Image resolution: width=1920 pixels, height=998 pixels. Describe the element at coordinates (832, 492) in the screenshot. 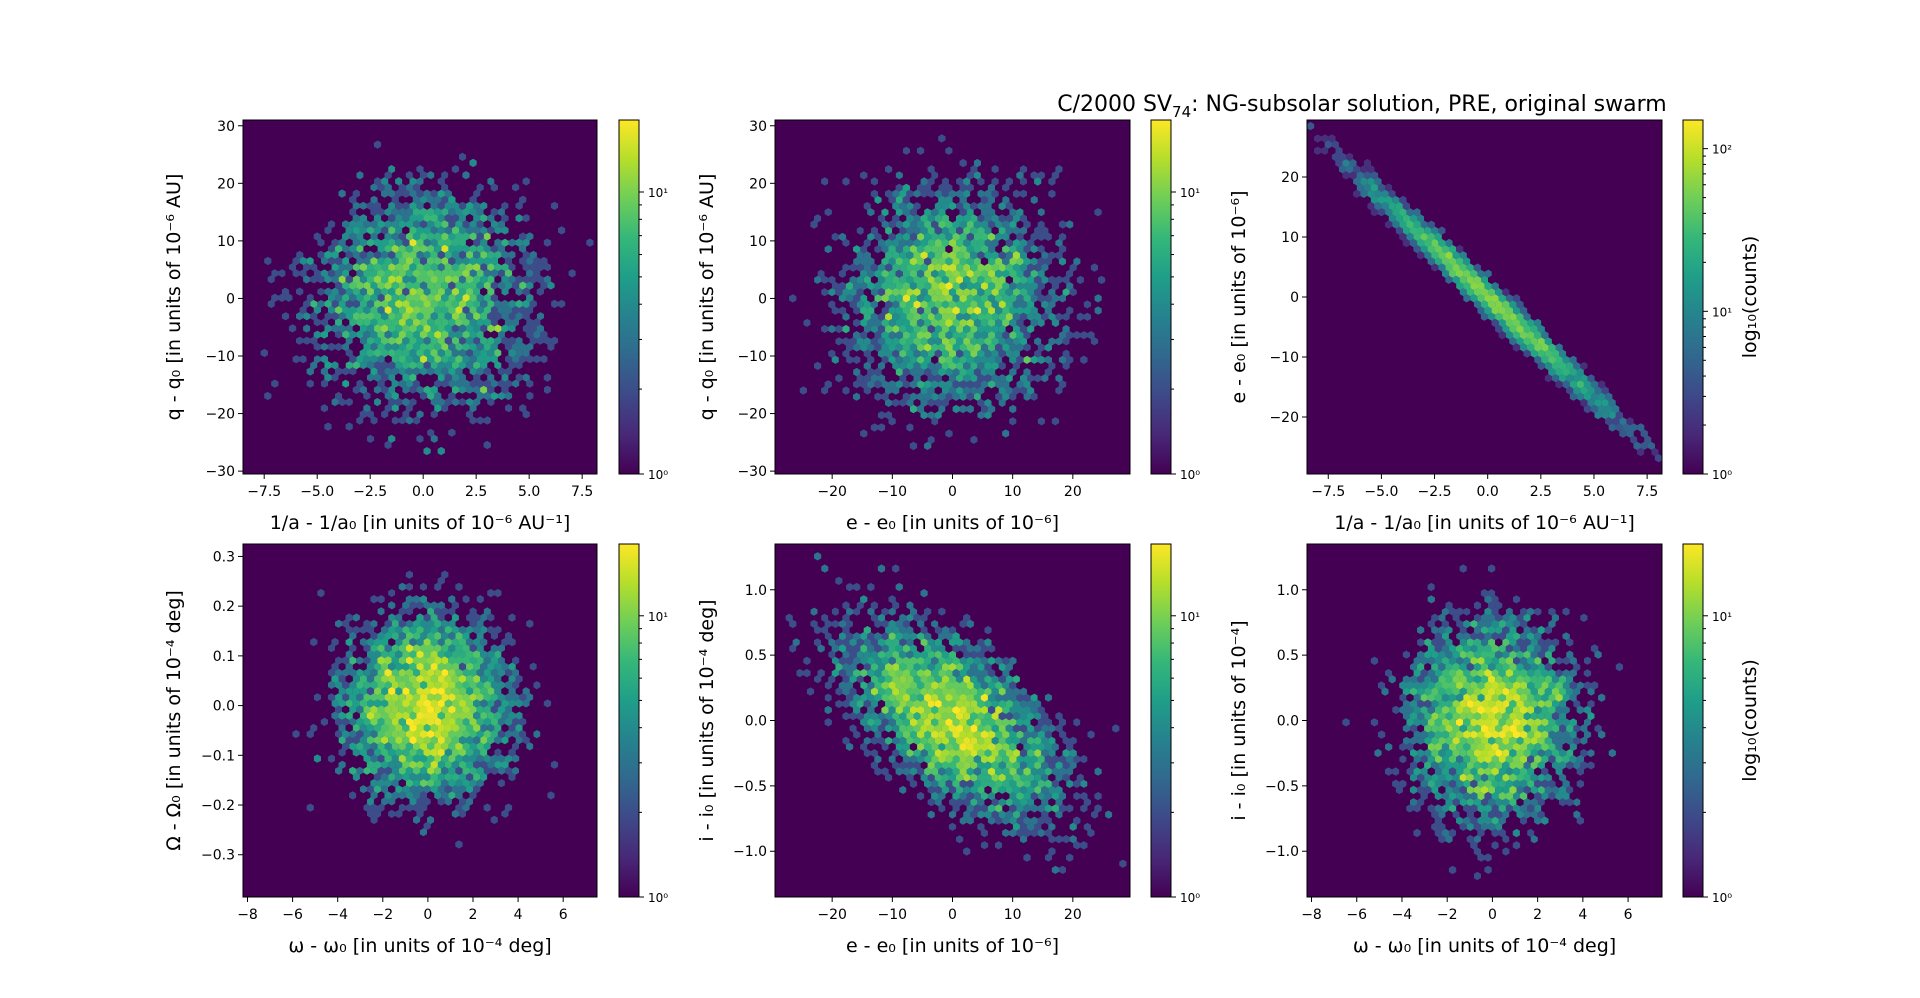

I see `x-tick-label: −20` at that location.